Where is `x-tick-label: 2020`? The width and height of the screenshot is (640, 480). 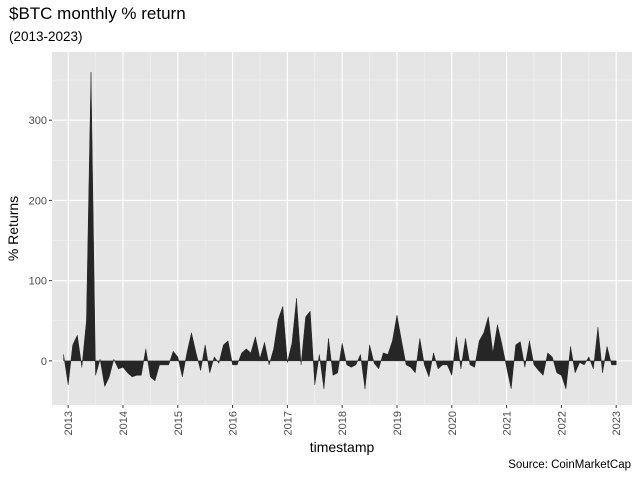
x-tick-label: 2020 is located at coordinates (453, 423).